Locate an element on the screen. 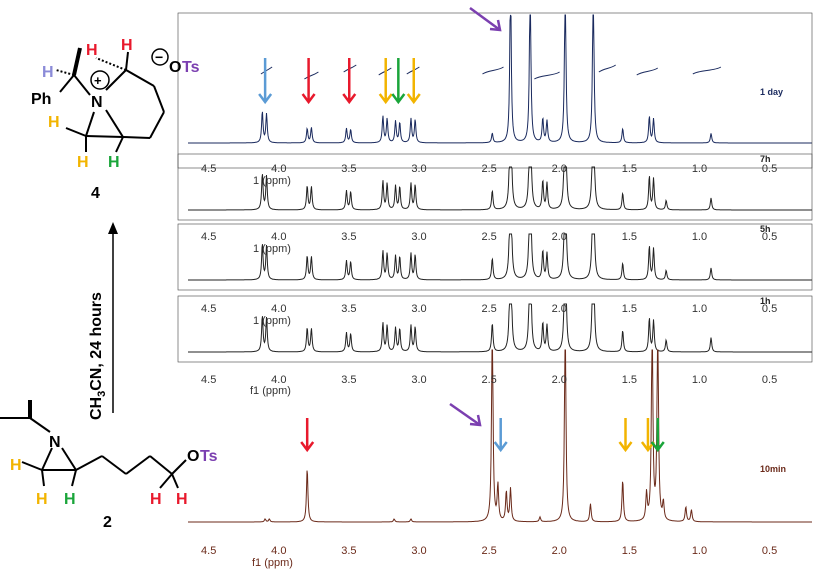  compound-number-2: 2 is located at coordinates (107, 522).